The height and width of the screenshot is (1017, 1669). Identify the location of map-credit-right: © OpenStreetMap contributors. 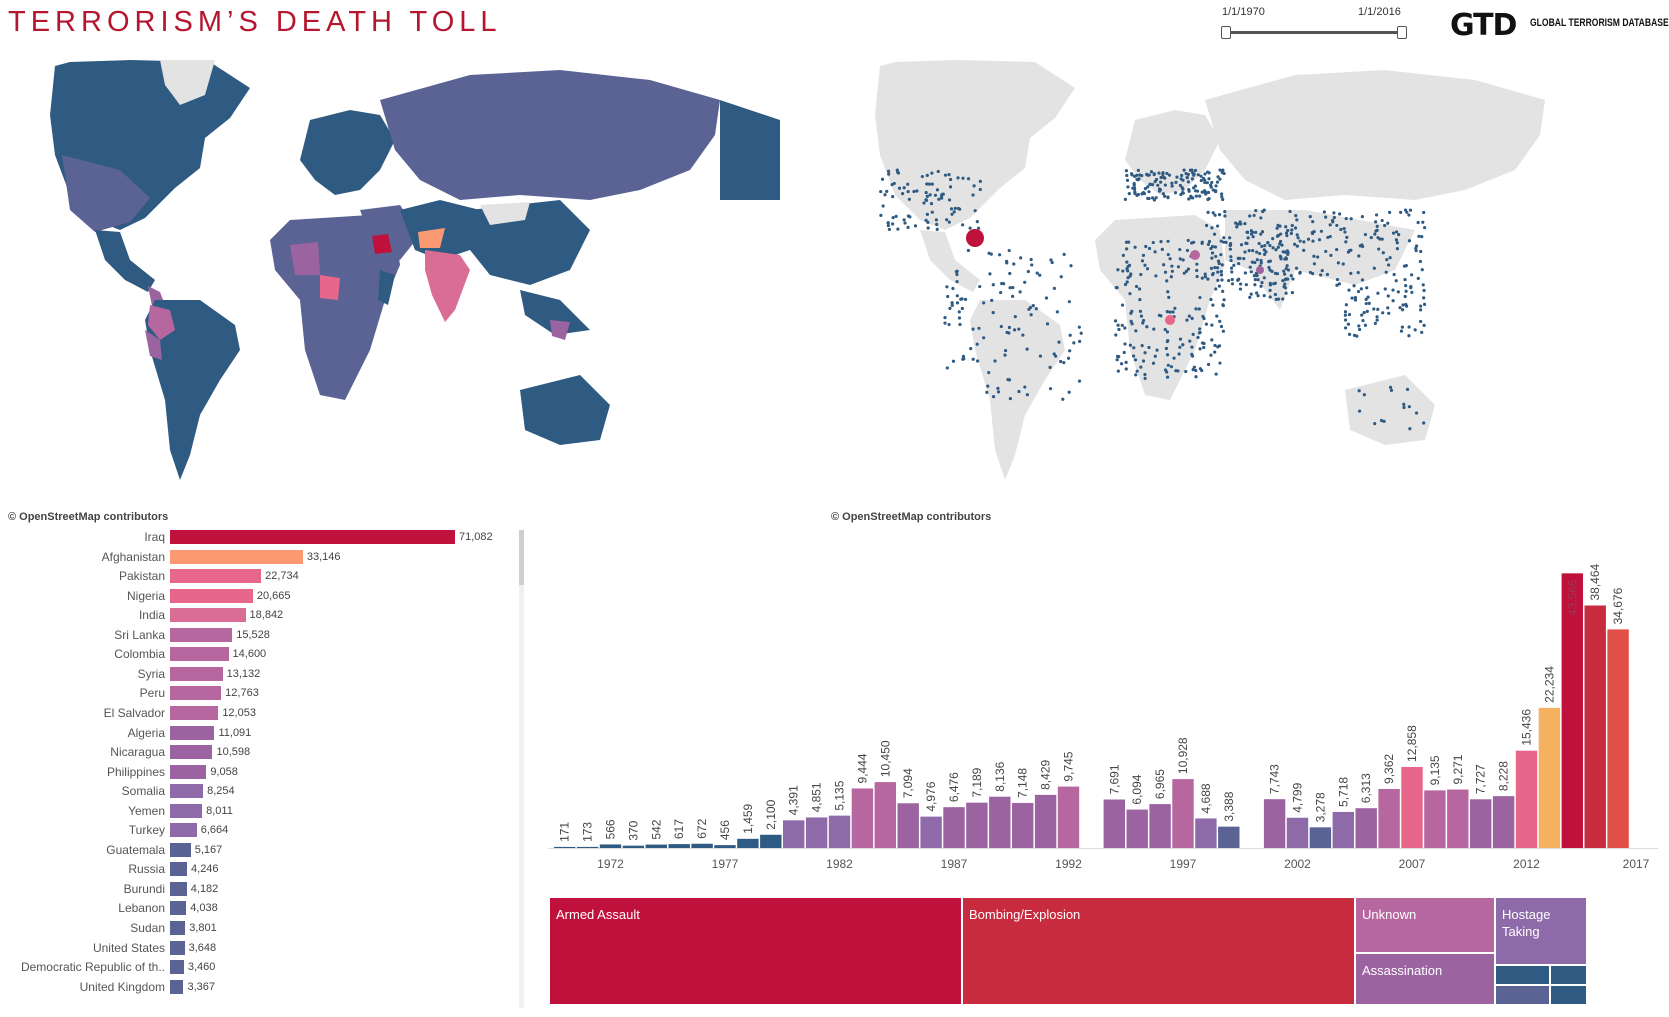
(911, 517).